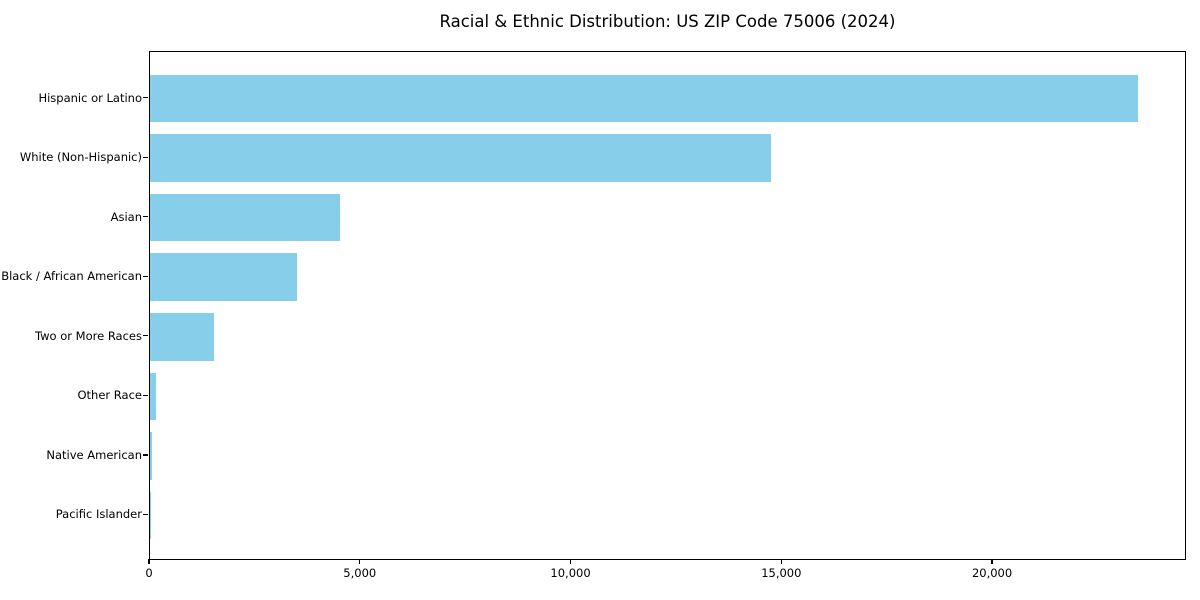  Describe the element at coordinates (94, 454) in the screenshot. I see `y-tick-label-native-american: Native American` at that location.